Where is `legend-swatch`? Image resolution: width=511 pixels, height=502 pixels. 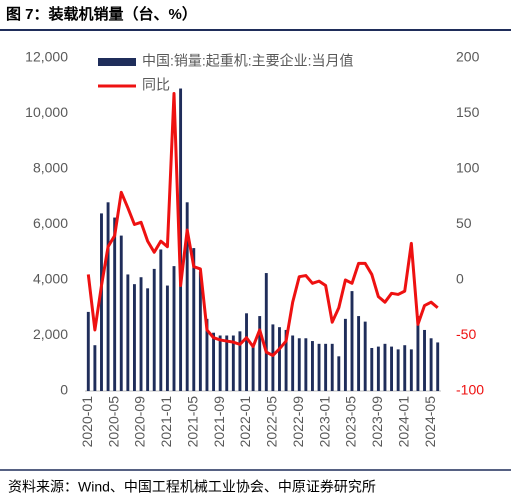
legend-swatch is located at coordinates (117, 62).